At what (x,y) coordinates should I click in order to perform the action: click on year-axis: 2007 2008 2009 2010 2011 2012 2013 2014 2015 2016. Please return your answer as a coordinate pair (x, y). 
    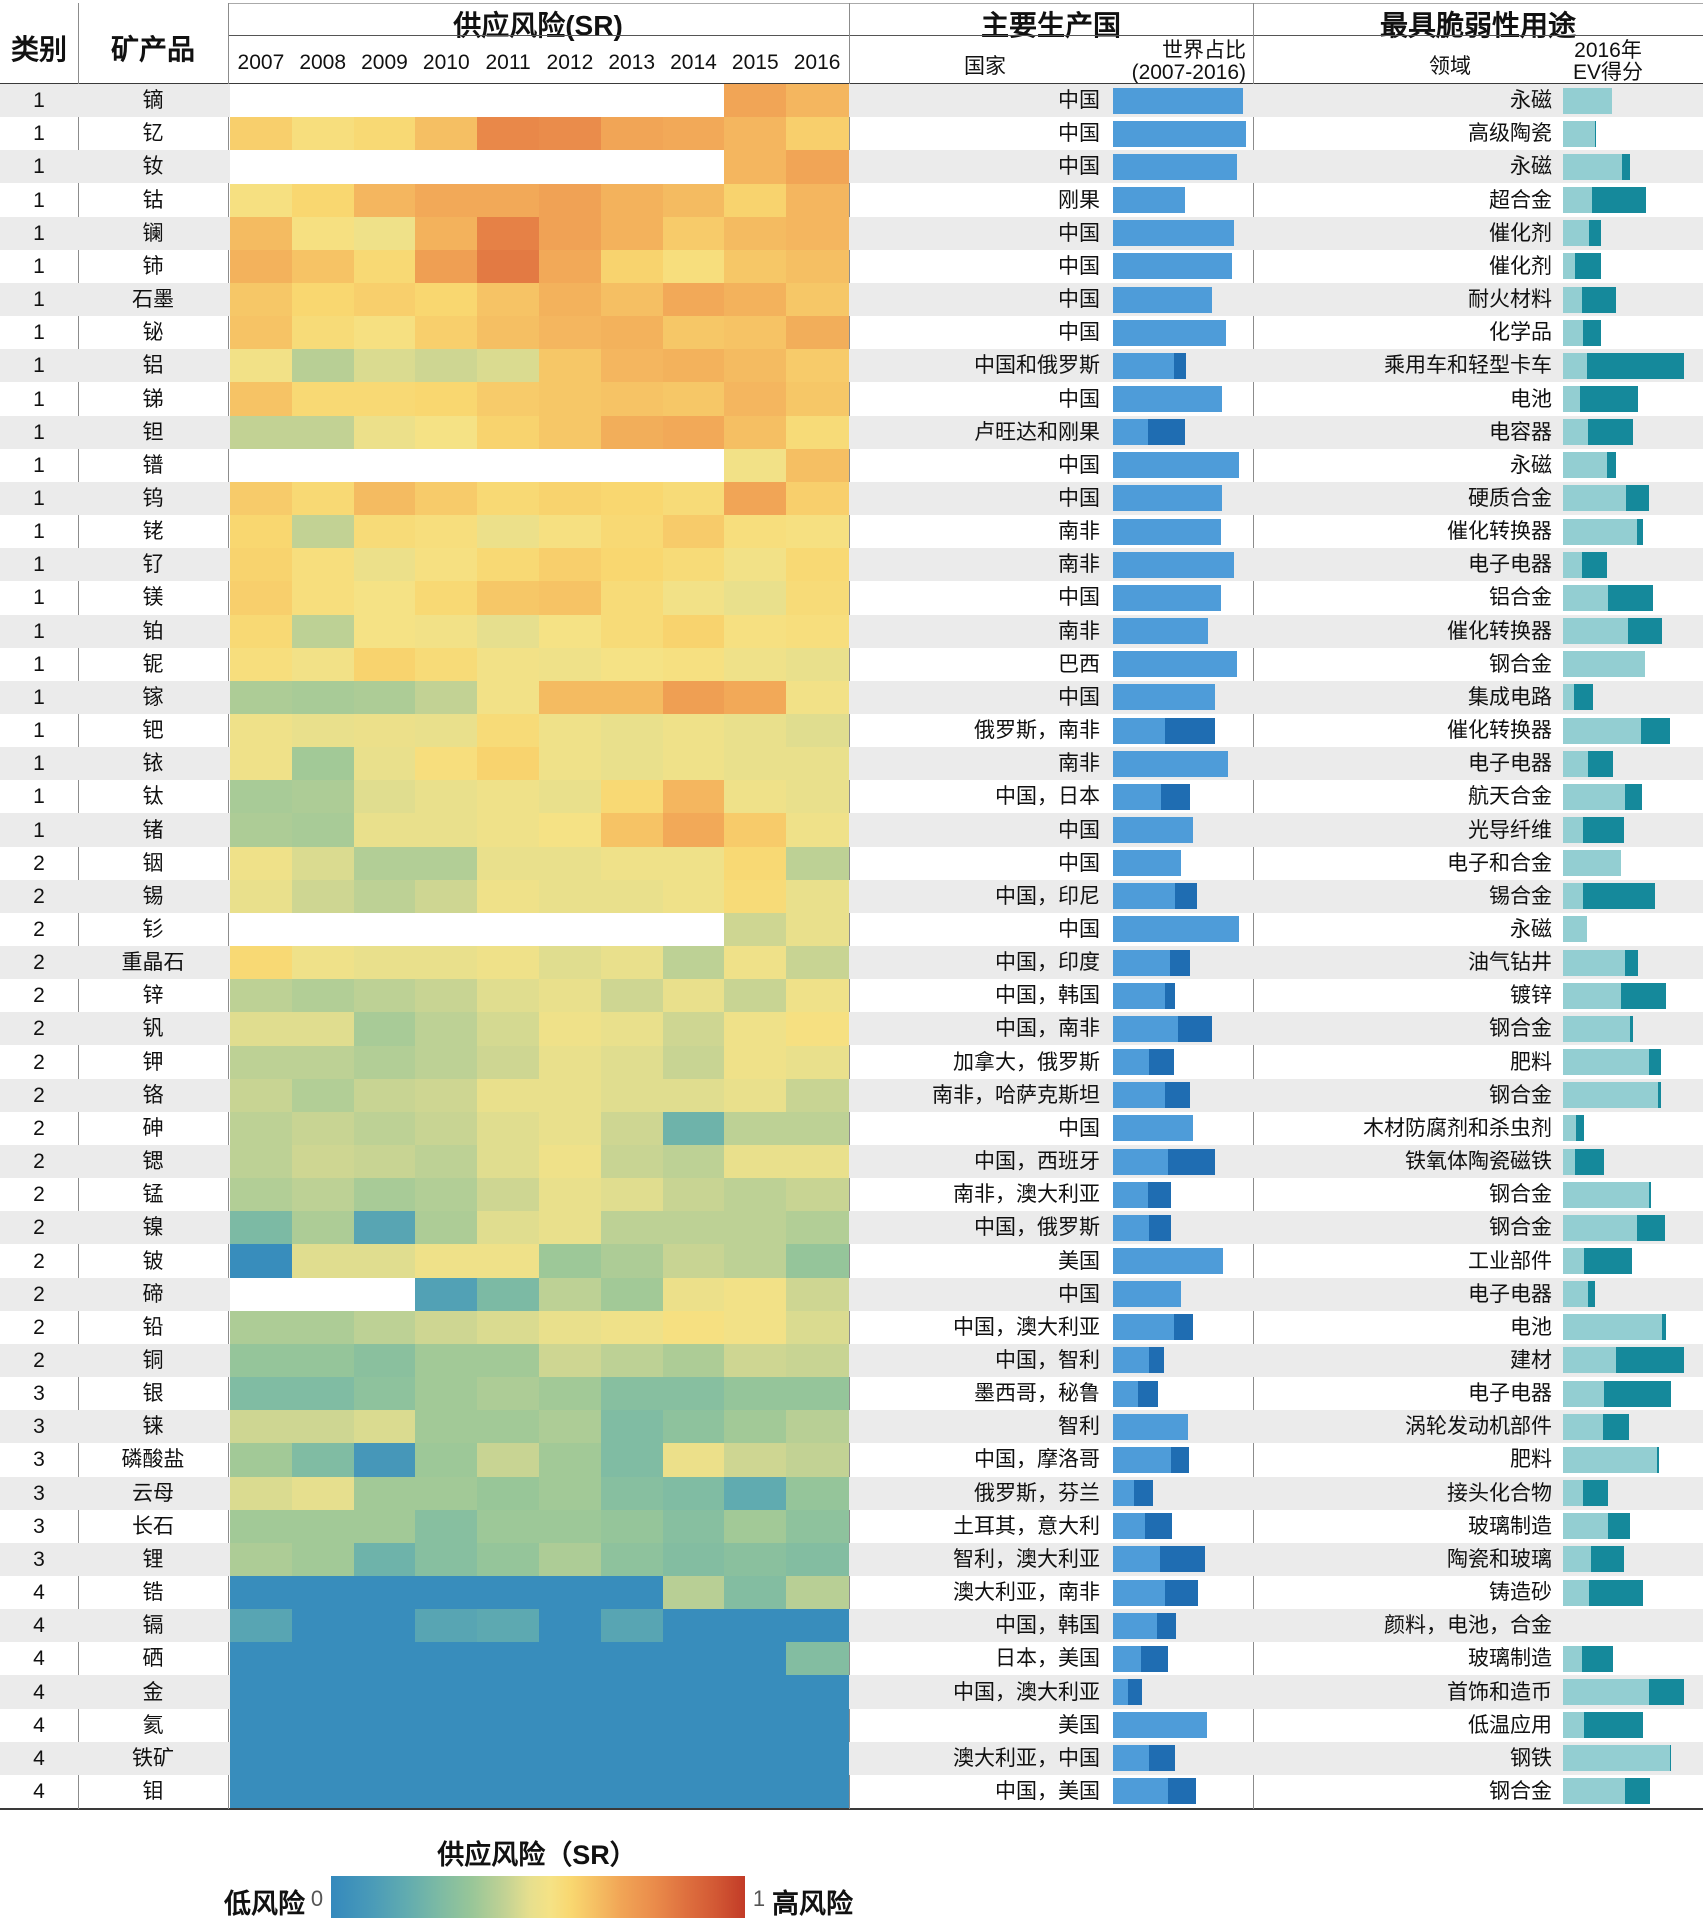
    Looking at the image, I should click on (851, 65).